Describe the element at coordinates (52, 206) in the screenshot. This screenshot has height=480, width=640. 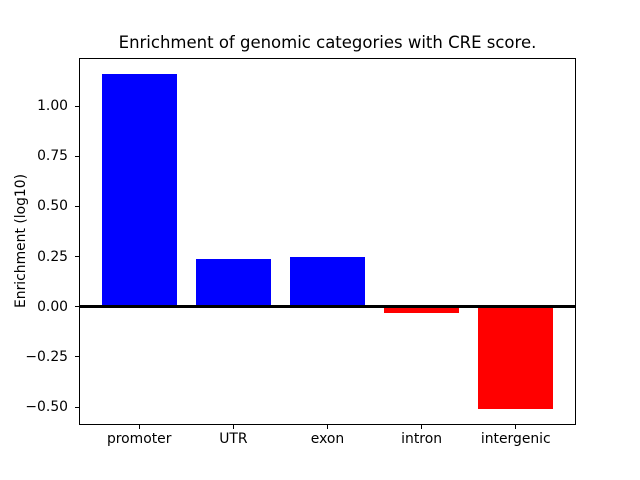
I see `y-tick-label: 0.50` at that location.